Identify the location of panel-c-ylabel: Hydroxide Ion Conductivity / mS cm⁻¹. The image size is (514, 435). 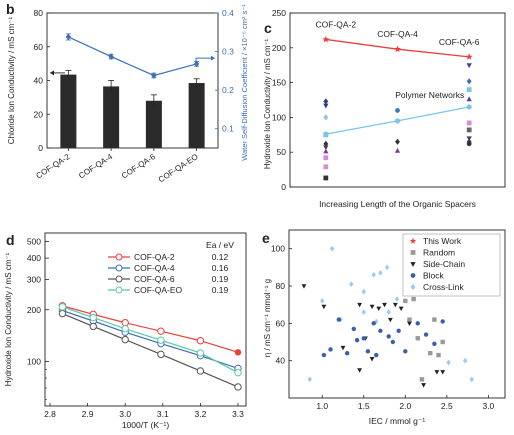
(267, 104).